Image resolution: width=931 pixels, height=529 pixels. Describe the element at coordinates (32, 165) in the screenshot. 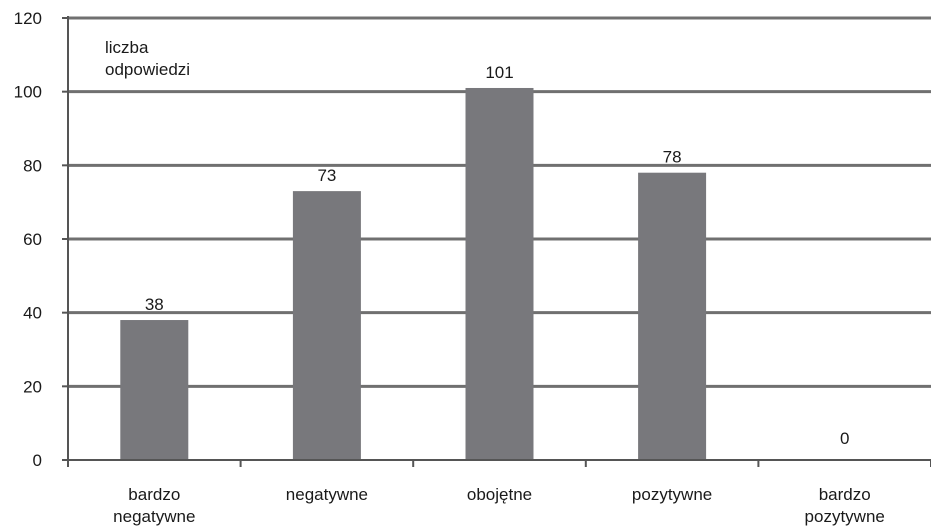

I see `y-tick-label-80: 80` at that location.